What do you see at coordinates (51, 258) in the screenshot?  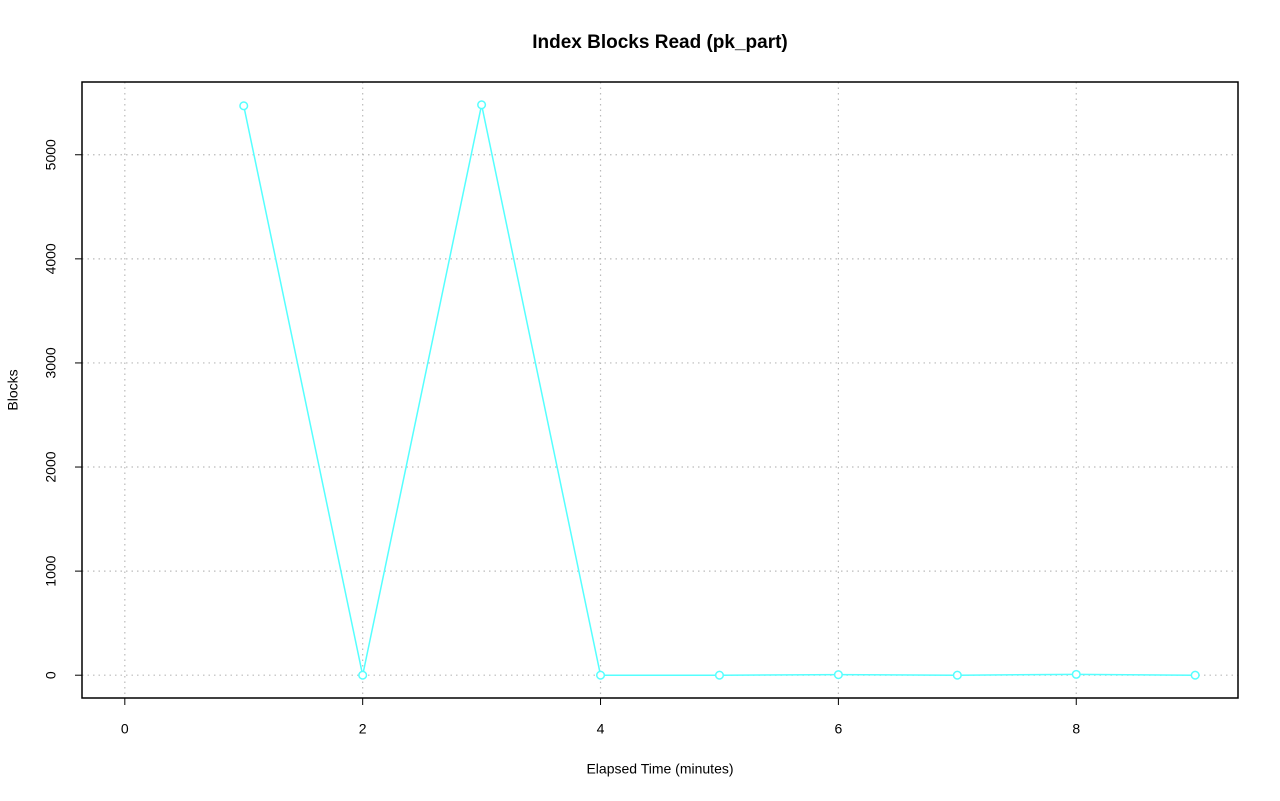 I see `y-tick-label: 4000` at bounding box center [51, 258].